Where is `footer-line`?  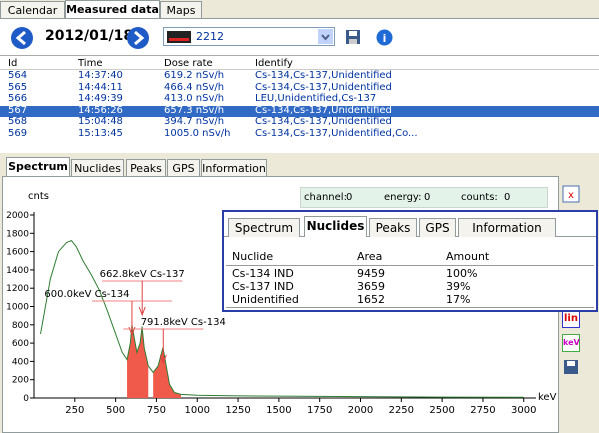
footer-line is located at coordinates (410, 307).